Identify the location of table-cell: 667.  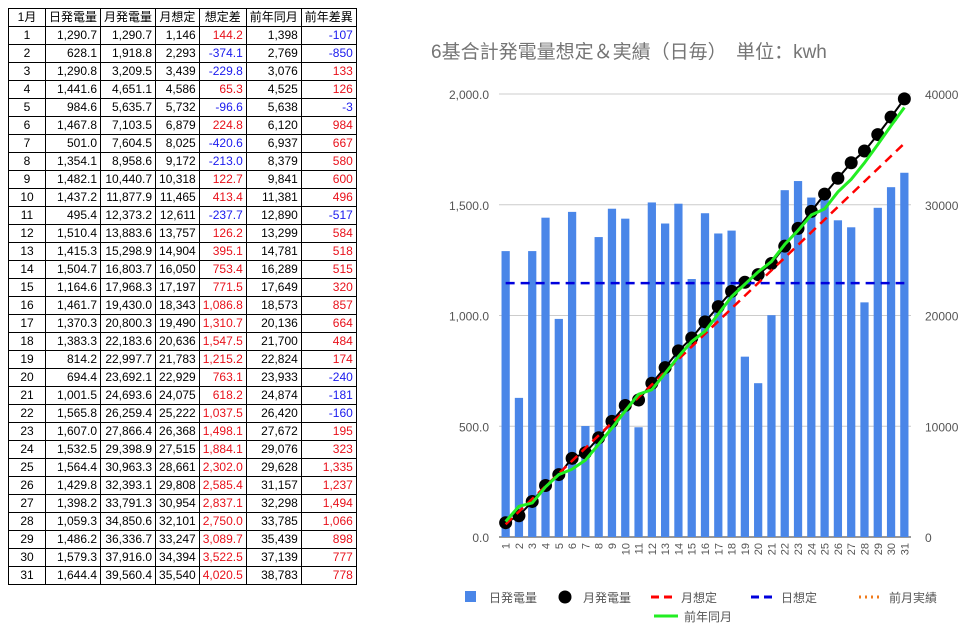
(328, 143).